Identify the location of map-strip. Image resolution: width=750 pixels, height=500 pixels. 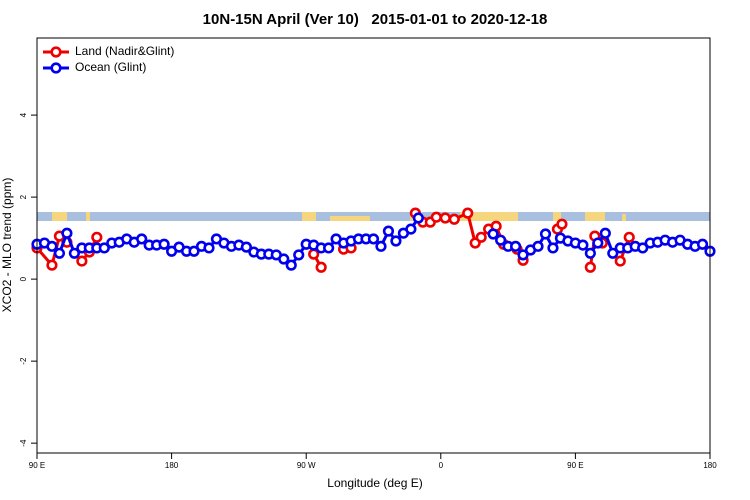
(373, 216).